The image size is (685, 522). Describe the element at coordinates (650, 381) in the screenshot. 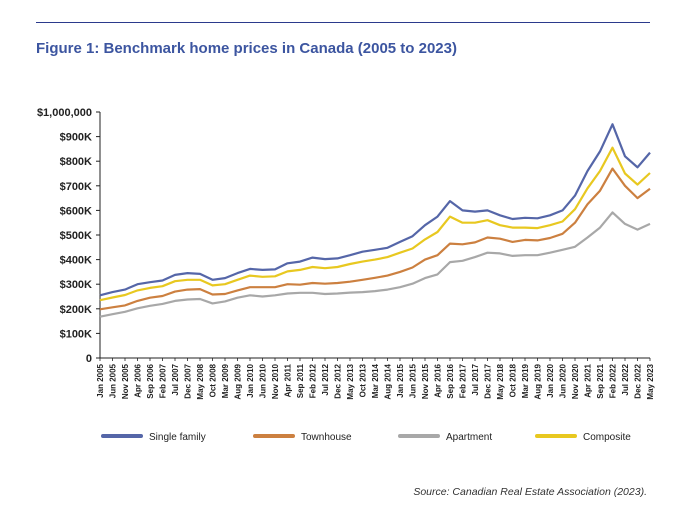

I see `x-tick-label: May 2023` at that location.